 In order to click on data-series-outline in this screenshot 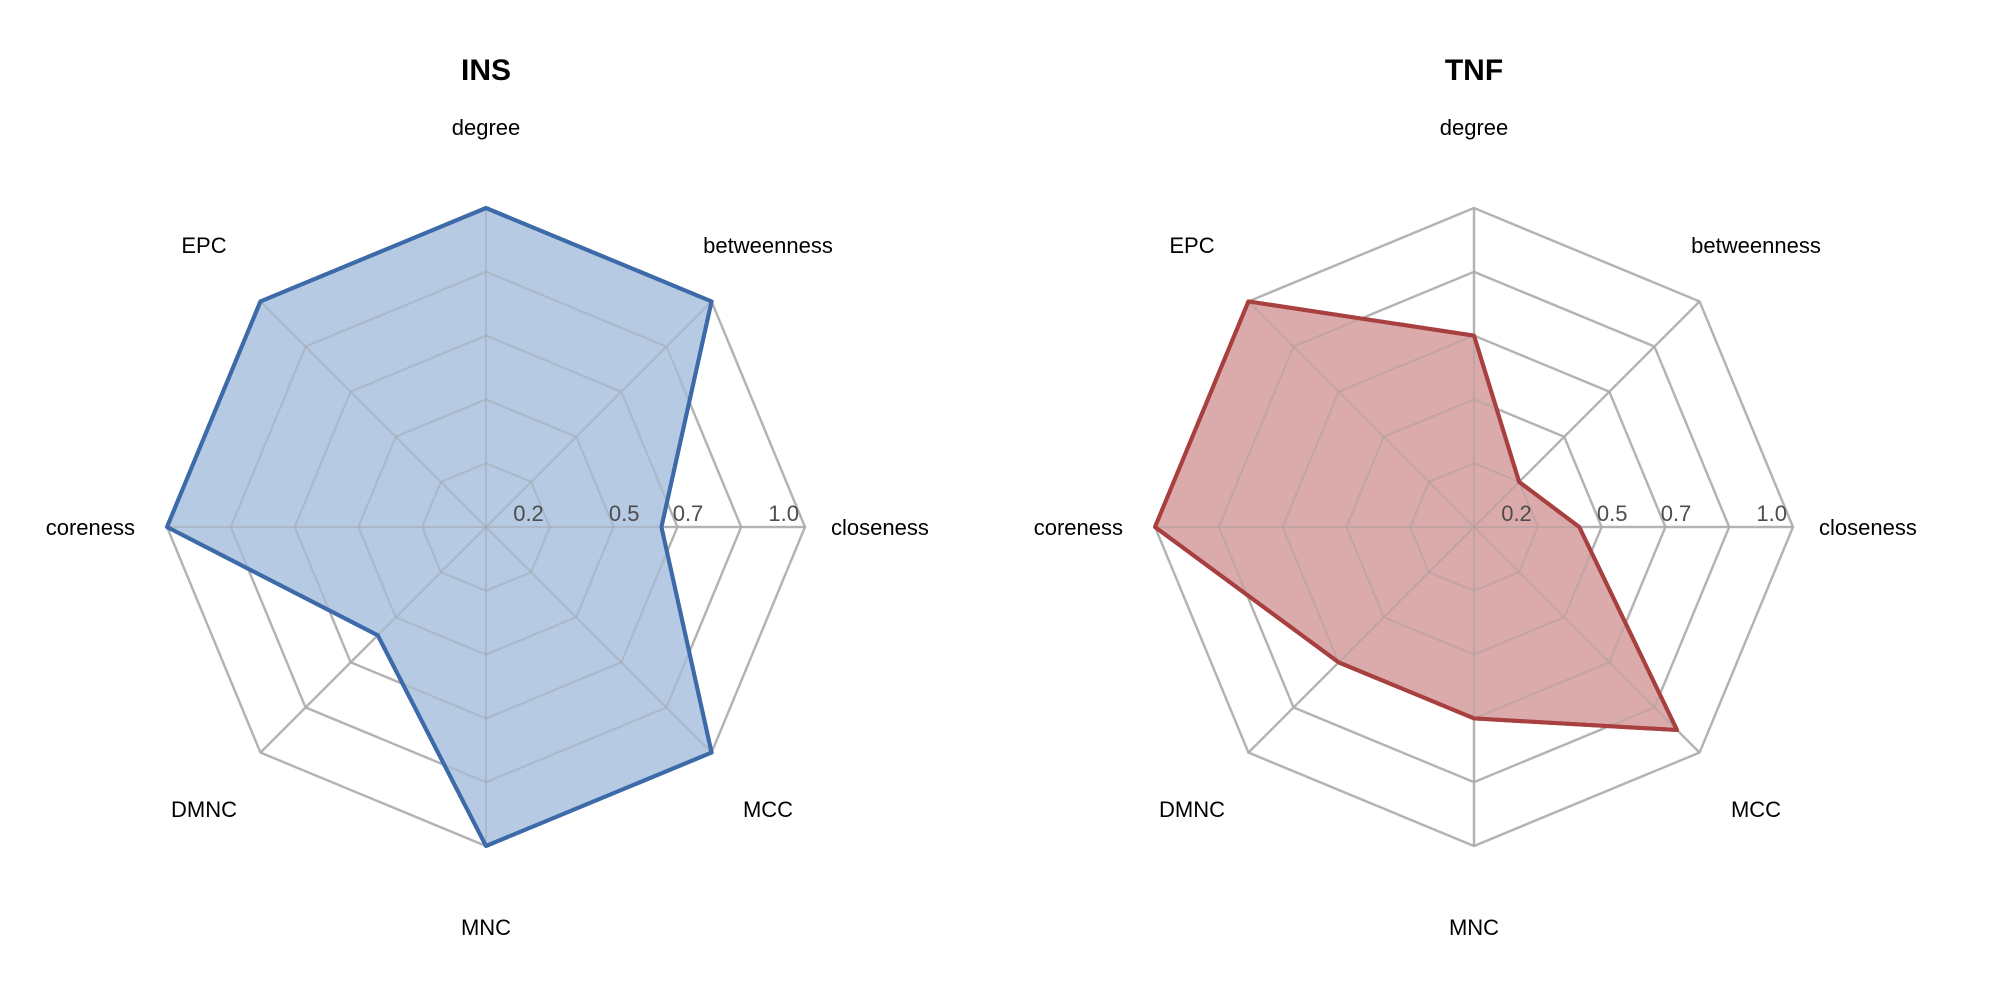, I will do `click(1416, 516)`.